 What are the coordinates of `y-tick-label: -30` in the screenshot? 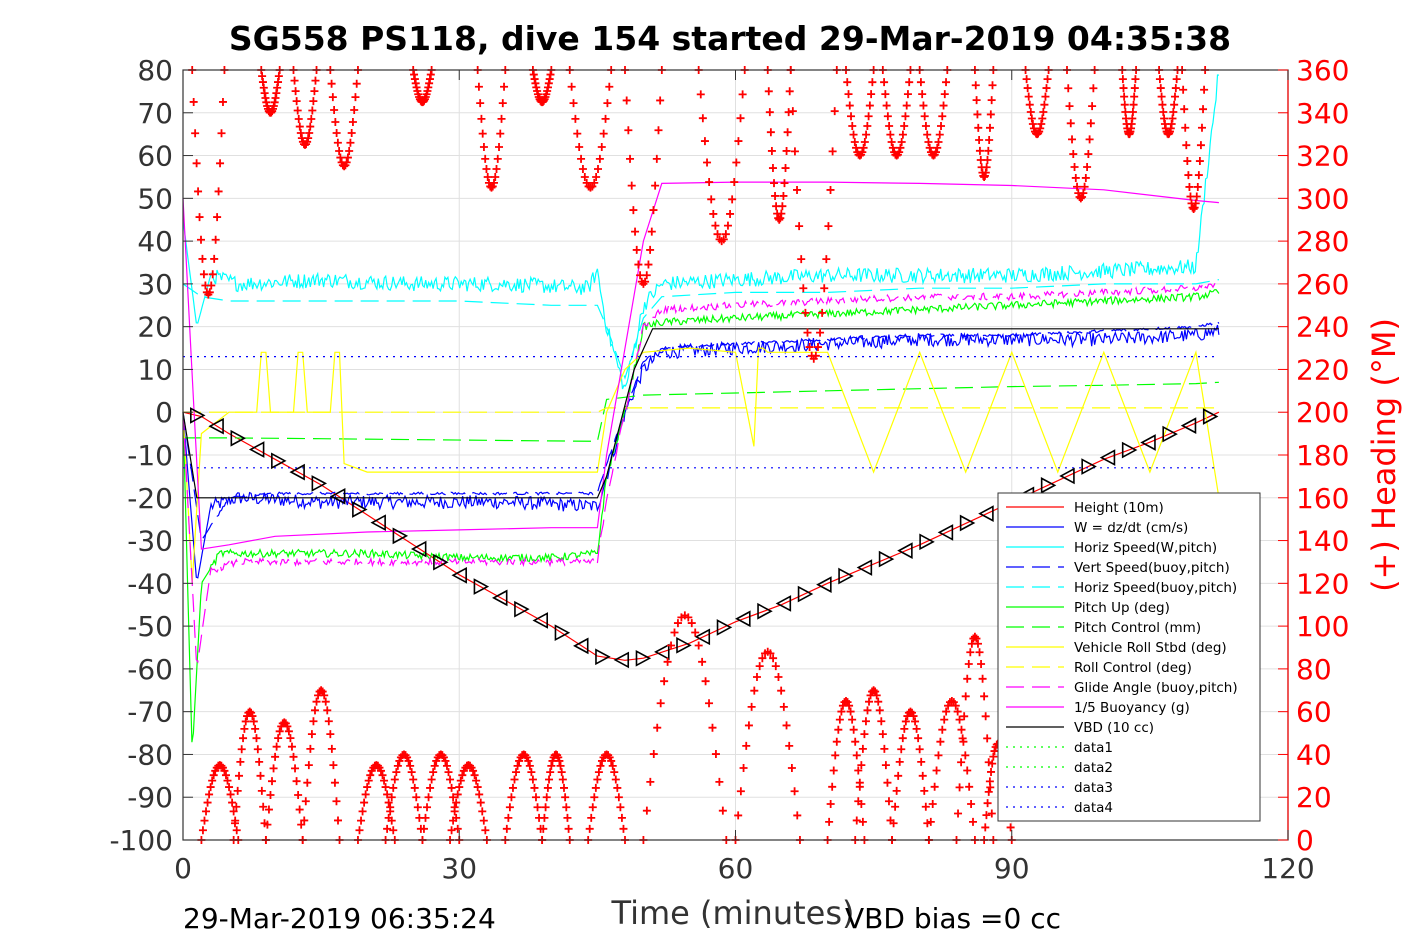 It's located at (150, 541).